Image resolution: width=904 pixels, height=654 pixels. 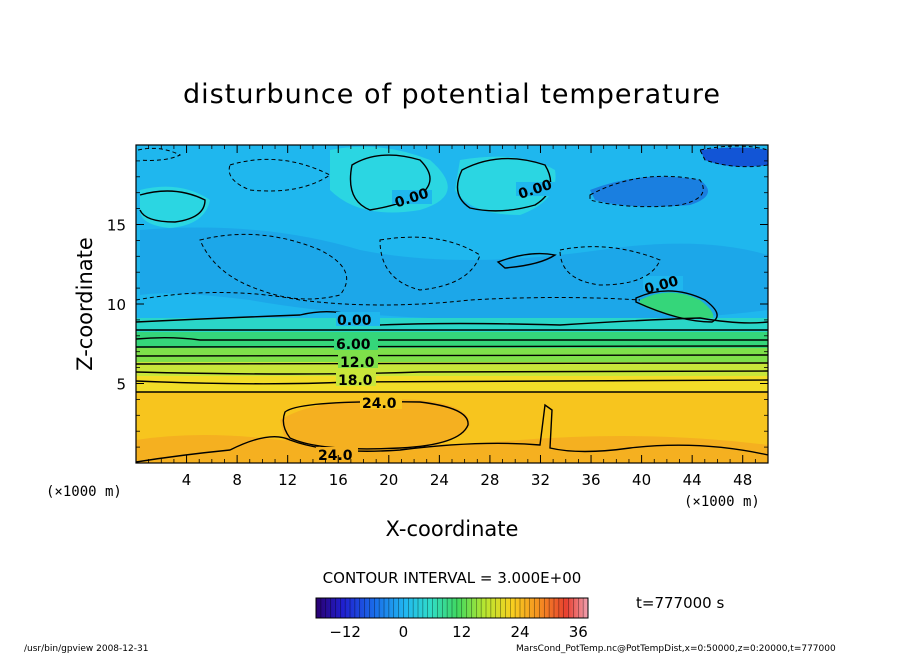 I want to click on colorbar-tick-label: −12, so click(x=345, y=632).